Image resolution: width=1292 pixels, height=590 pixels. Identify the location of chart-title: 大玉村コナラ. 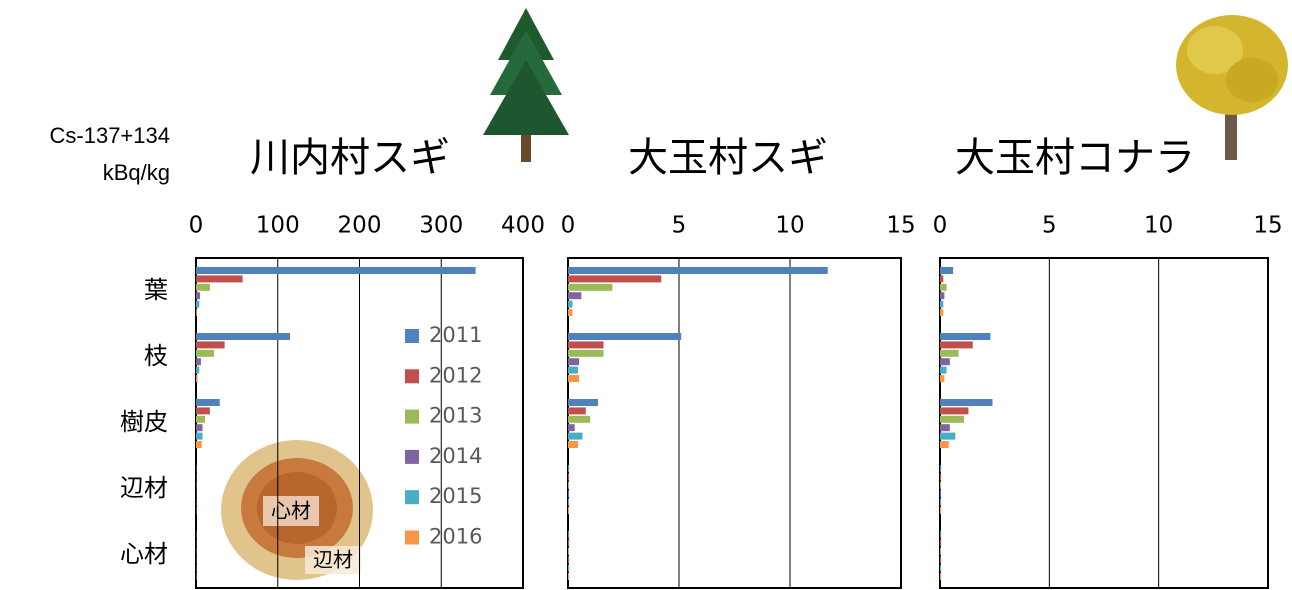
(1075, 158).